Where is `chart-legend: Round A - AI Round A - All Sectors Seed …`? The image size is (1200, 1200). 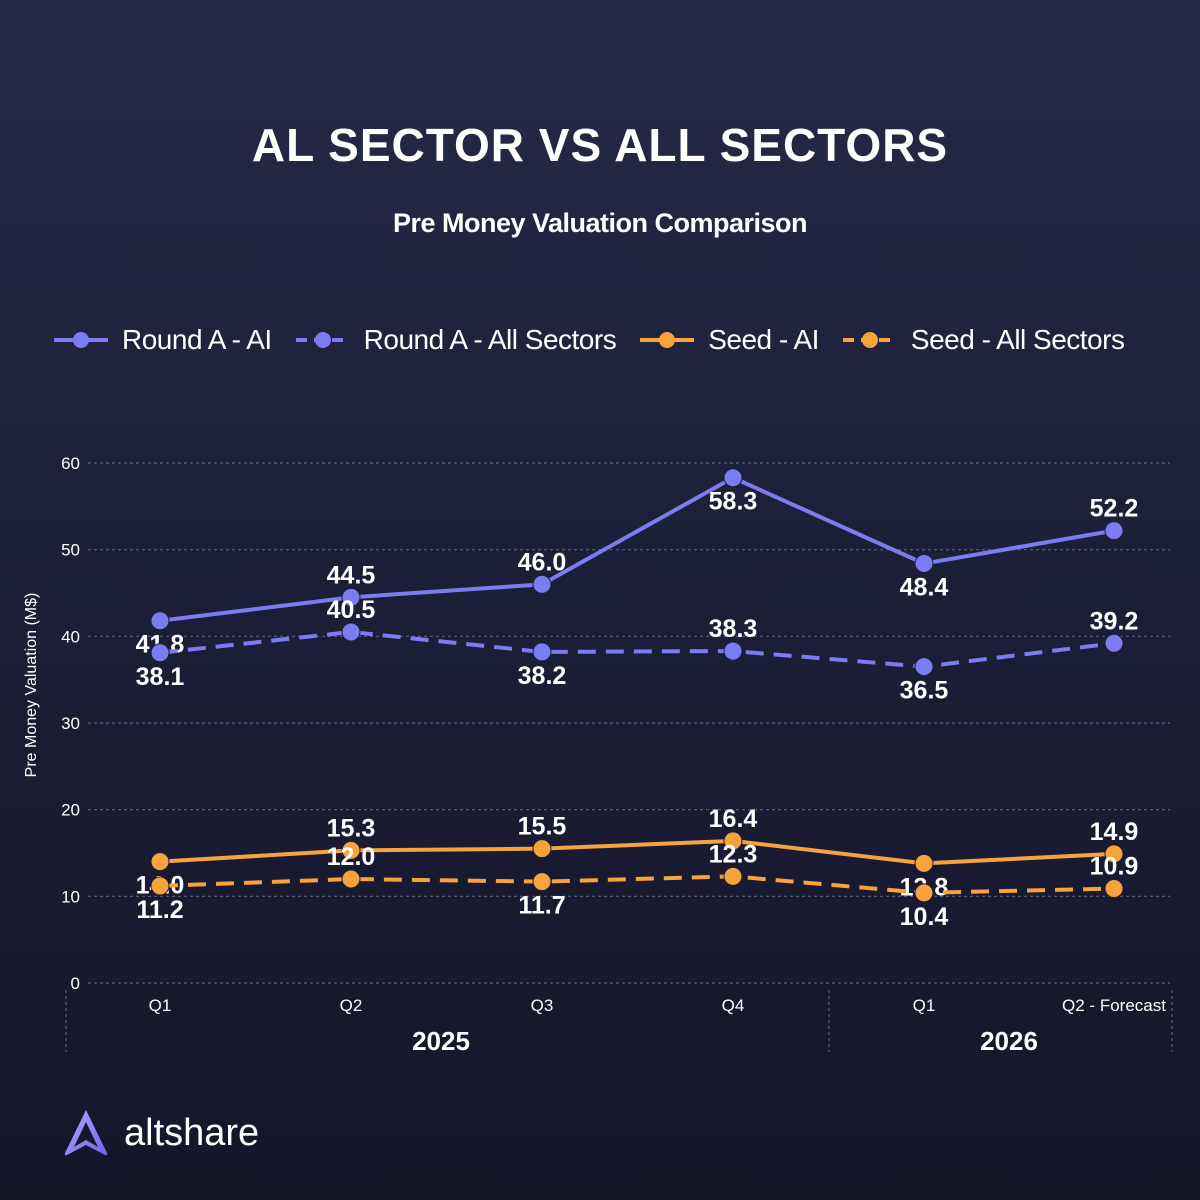 chart-legend: Round A - AI Round A - All Sectors Seed … is located at coordinates (588, 340).